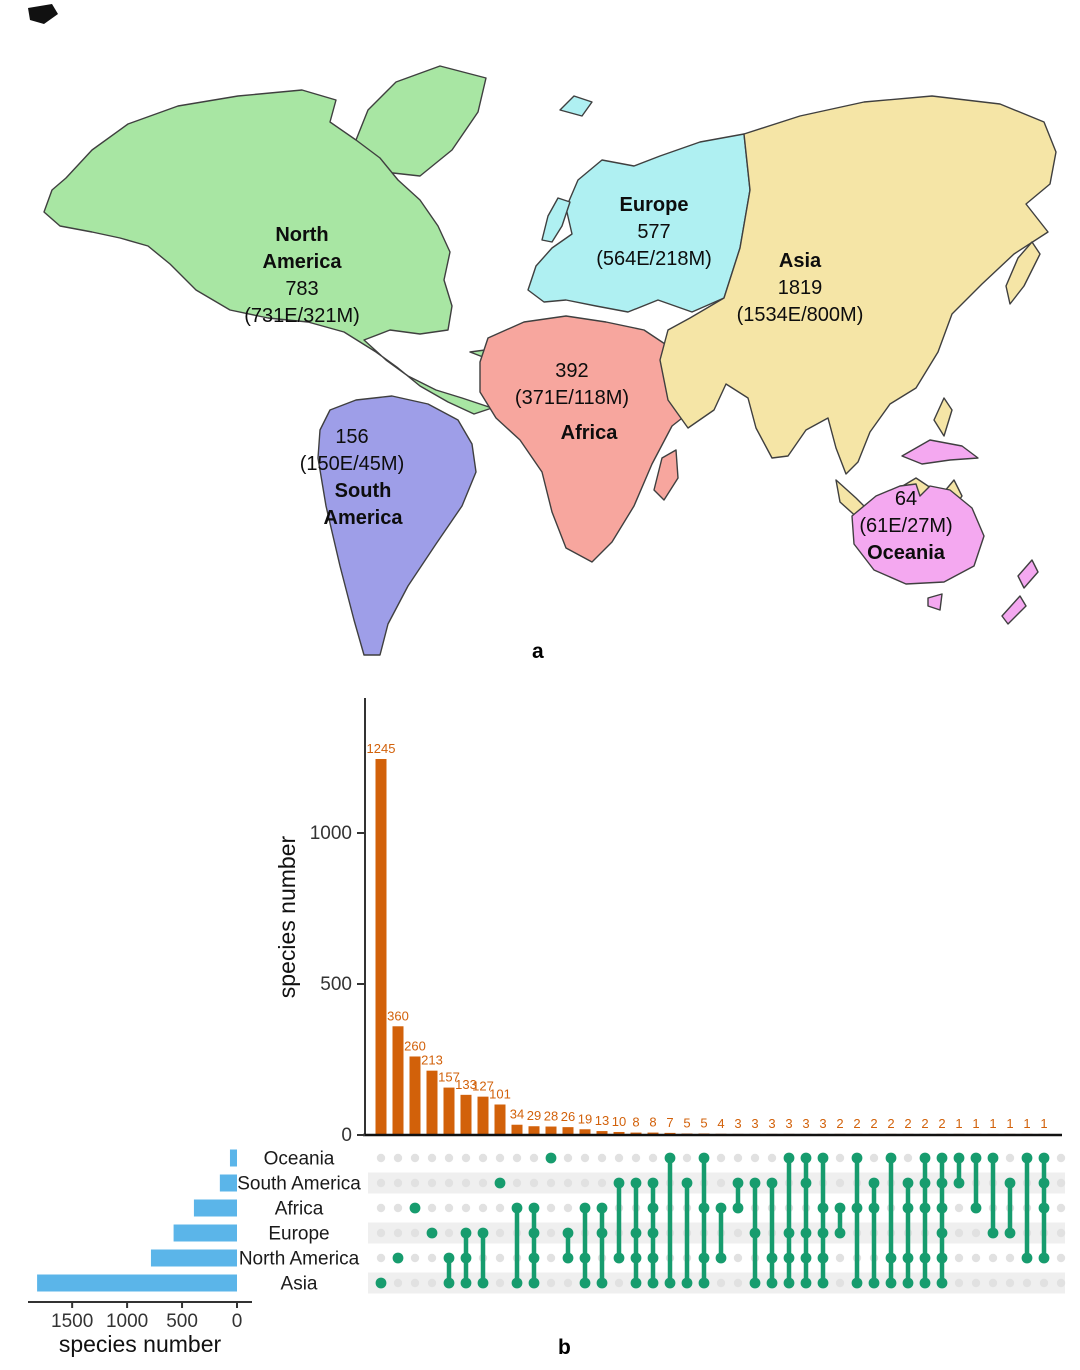 Image resolution: width=1080 pixels, height=1370 pixels. What do you see at coordinates (720, 1123) in the screenshot?
I see `intersection-value-label: 4` at bounding box center [720, 1123].